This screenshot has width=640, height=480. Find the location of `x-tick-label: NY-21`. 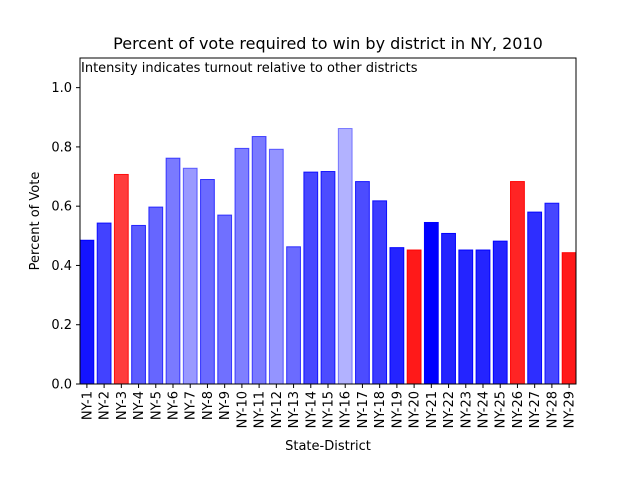

x-tick-label: NY-21 is located at coordinates (432, 409).